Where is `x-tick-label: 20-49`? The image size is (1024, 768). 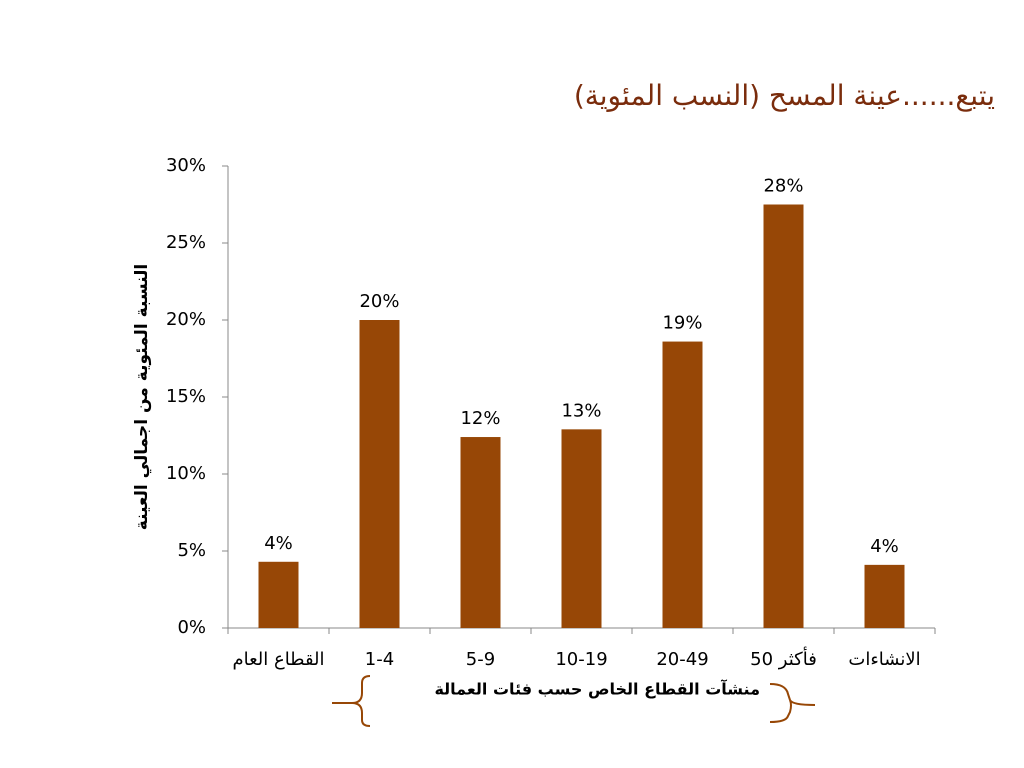
x-tick-label: 20-49 is located at coordinates (682, 659).